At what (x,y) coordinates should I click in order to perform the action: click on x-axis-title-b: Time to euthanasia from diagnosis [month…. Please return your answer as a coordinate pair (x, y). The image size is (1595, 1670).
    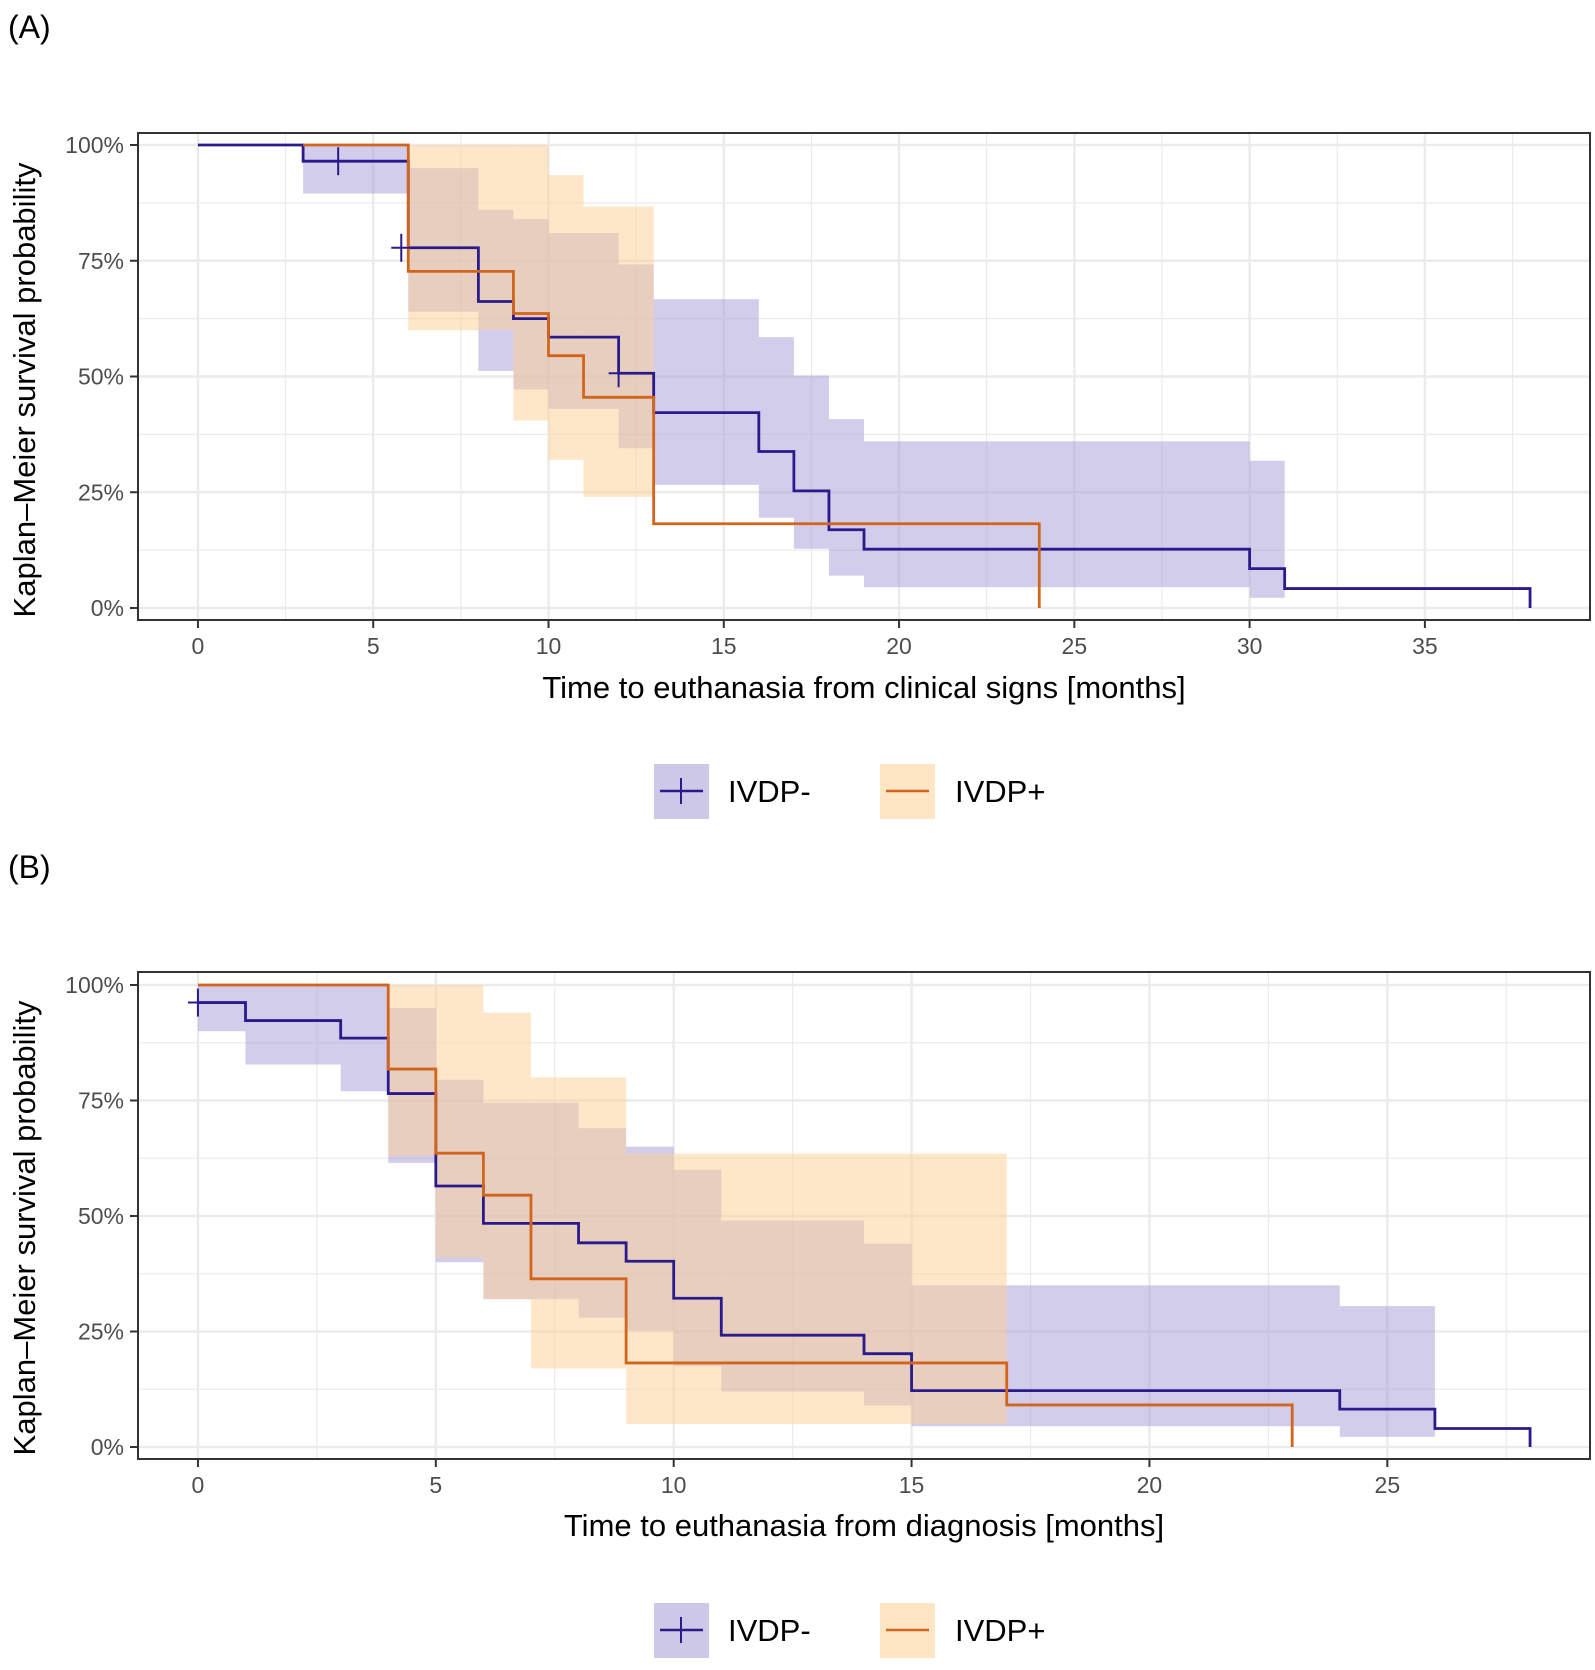
    Looking at the image, I should click on (864, 1525).